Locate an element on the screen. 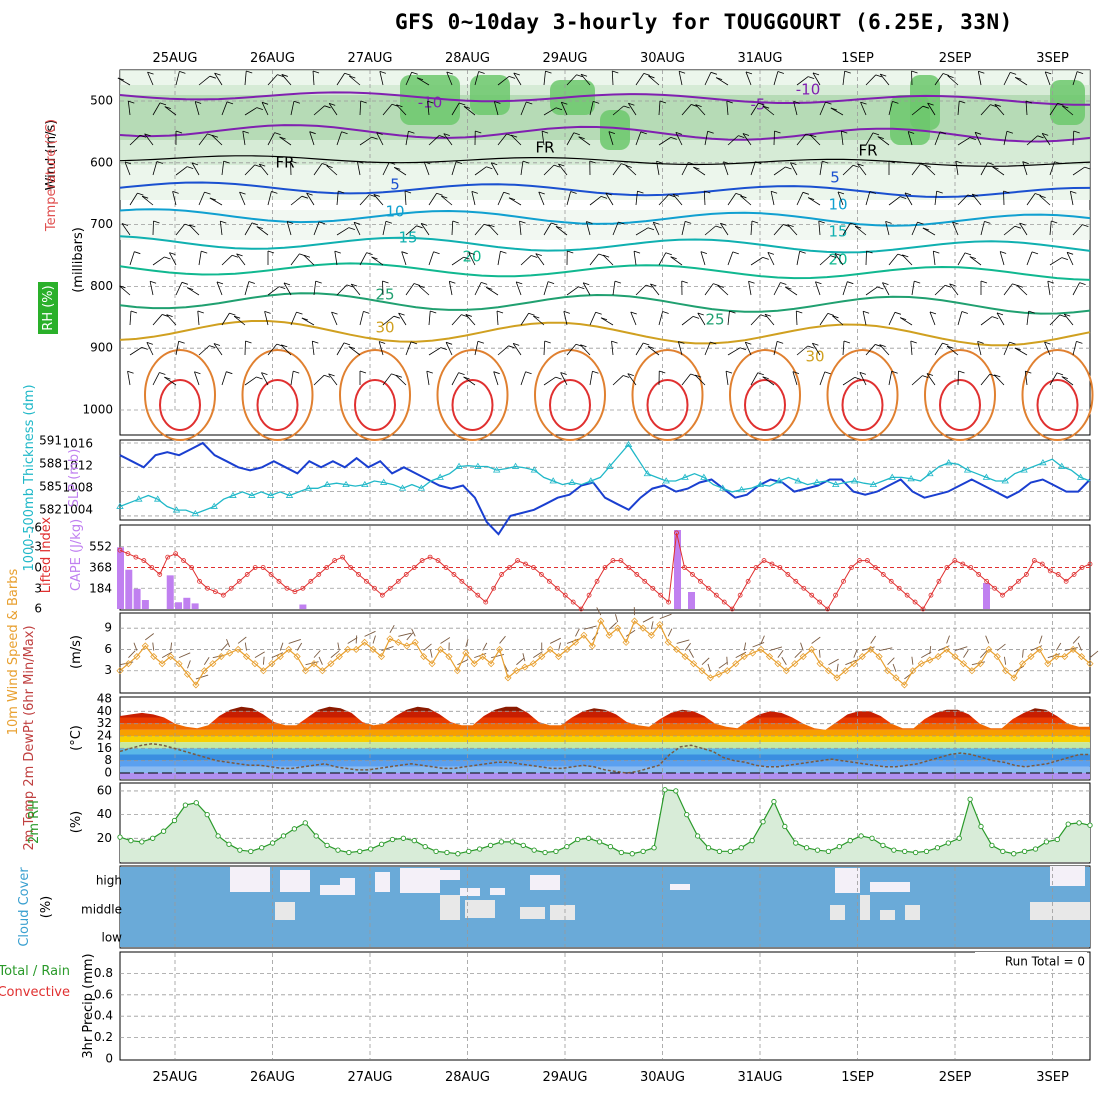 The height and width of the screenshot is (1100, 1100). cloud-high-block is located at coordinates (545, 882).